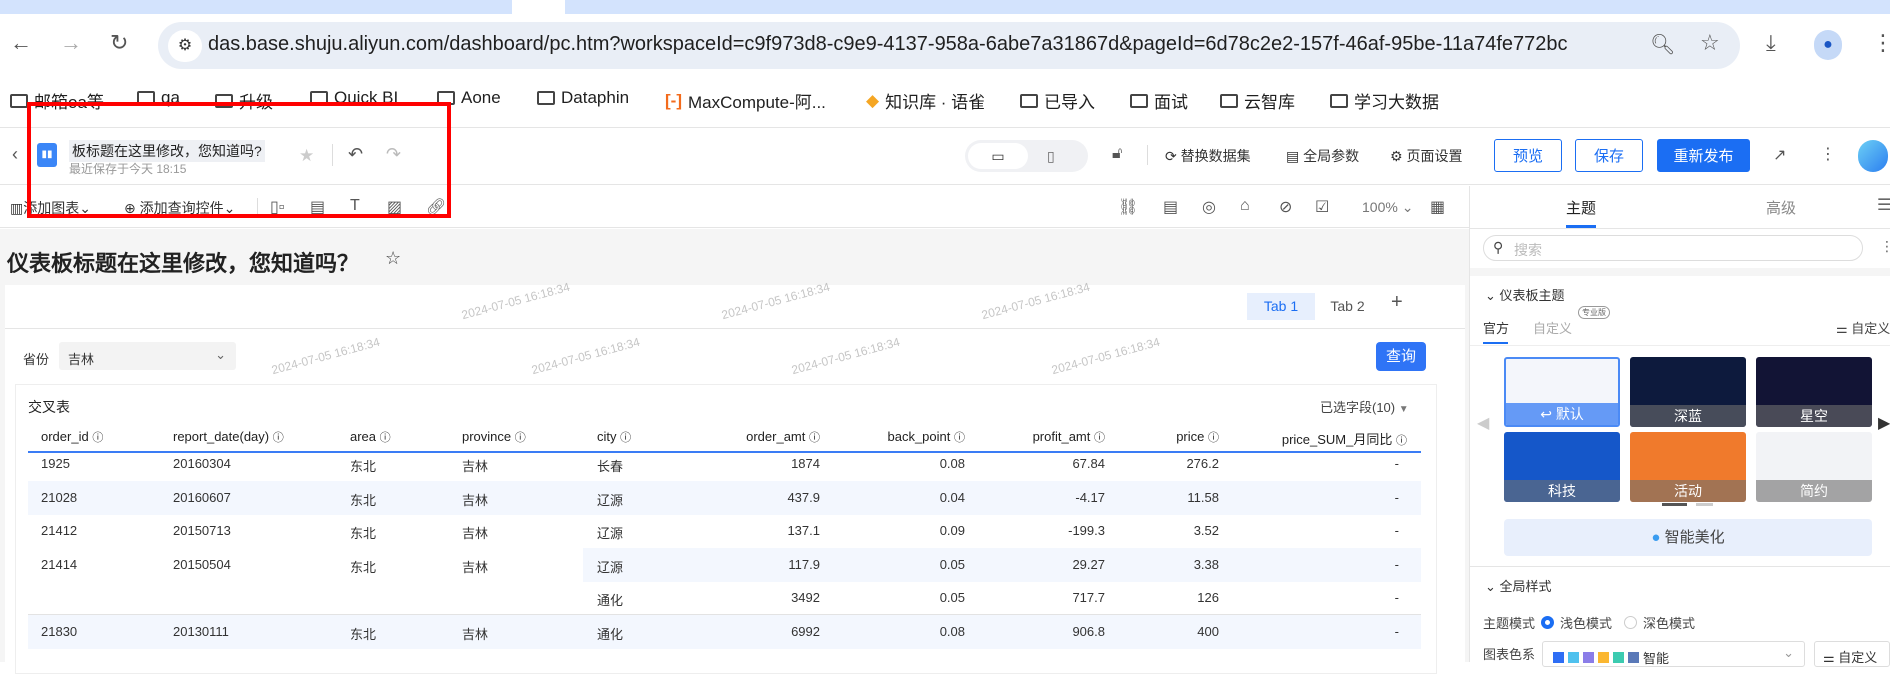  I want to click on redo-icon: ↷, so click(394, 154).